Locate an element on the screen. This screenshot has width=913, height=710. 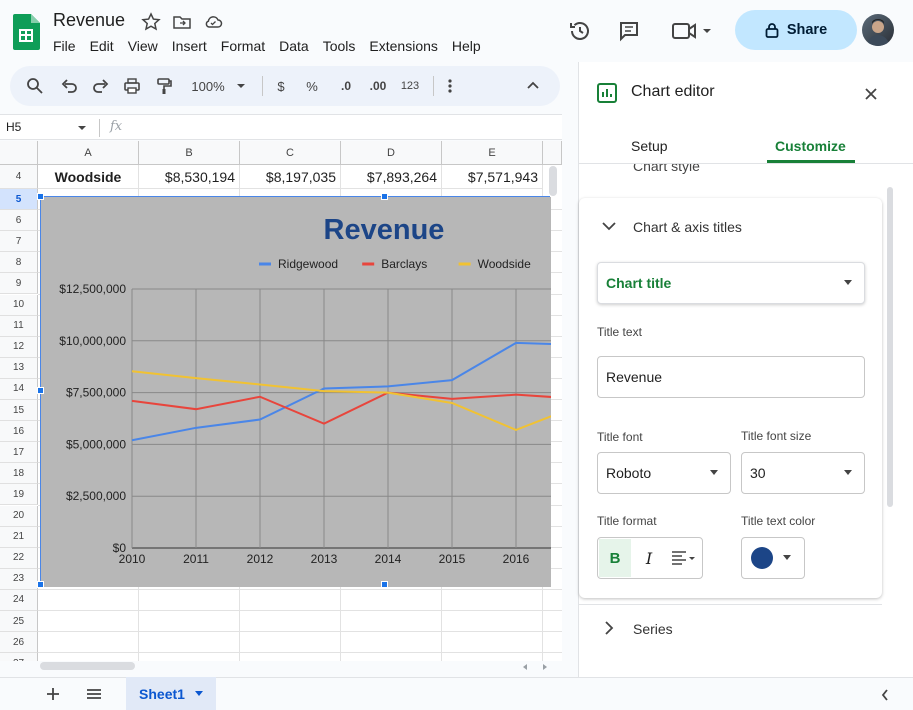
cell-c4: $8,197,035 is located at coordinates (290, 177).